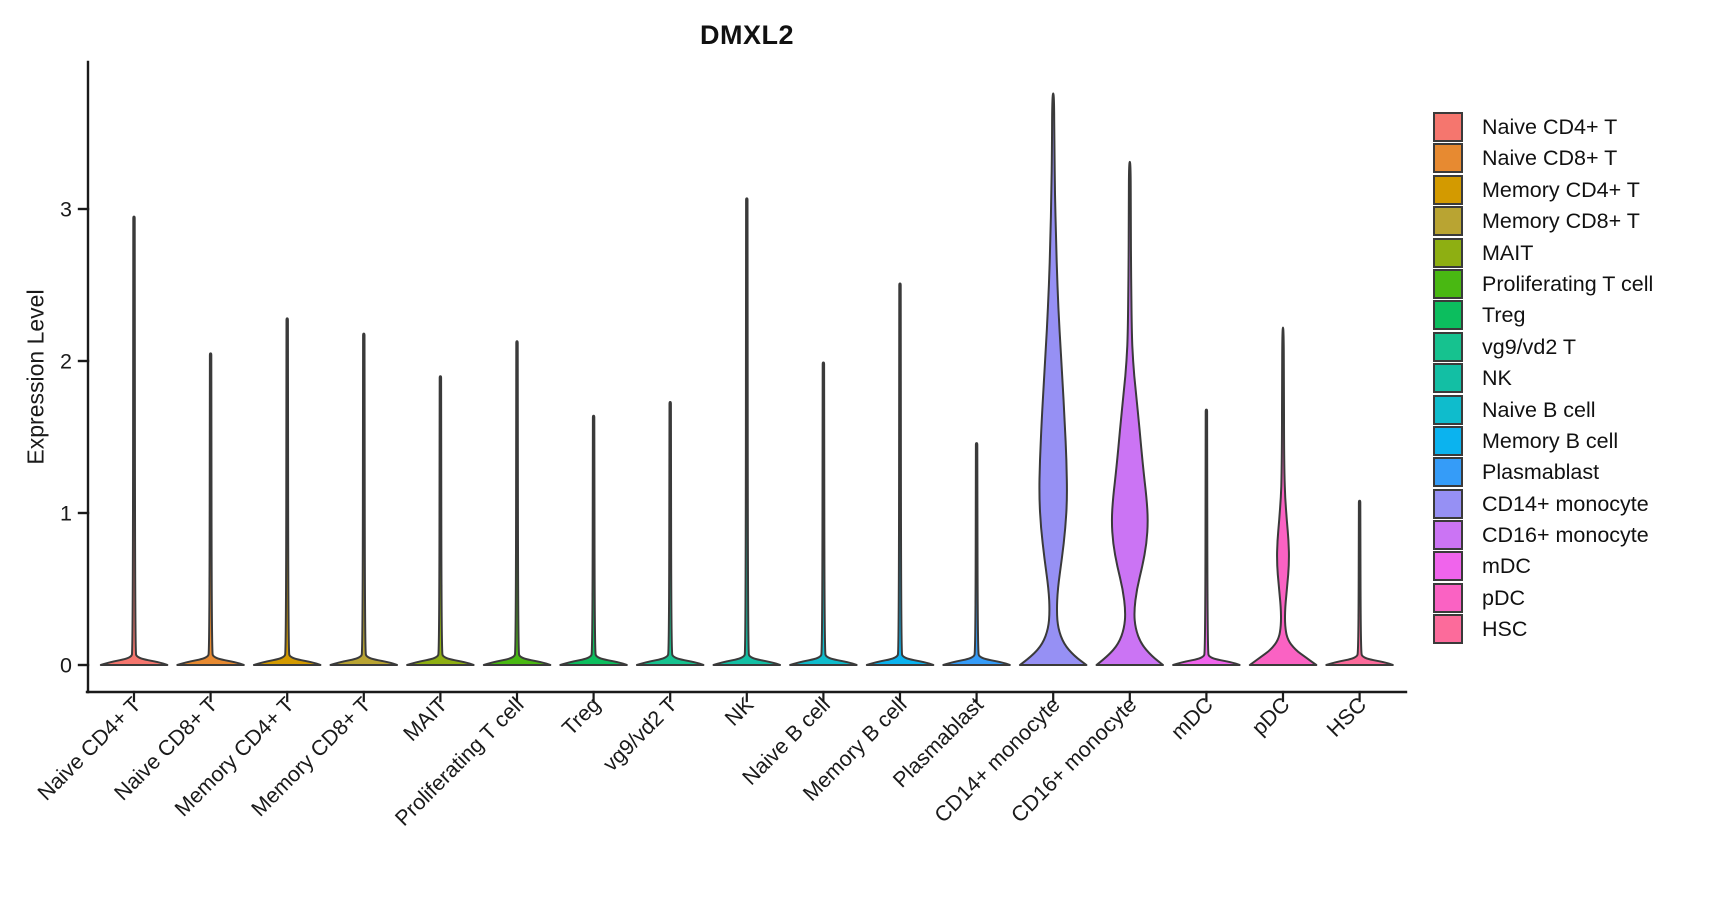  I want to click on legend-label: CD16+ monocyte, so click(1565, 535).